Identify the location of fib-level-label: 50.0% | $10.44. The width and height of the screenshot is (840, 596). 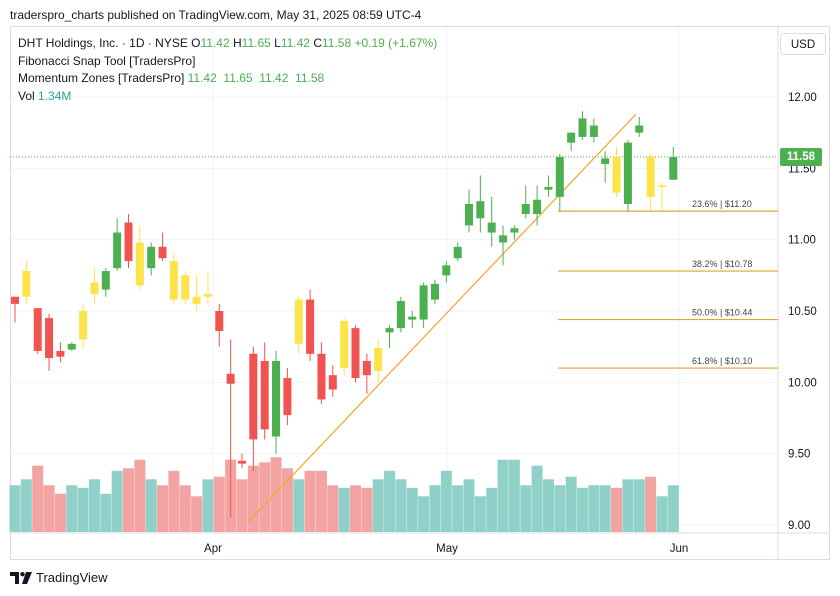
(722, 313).